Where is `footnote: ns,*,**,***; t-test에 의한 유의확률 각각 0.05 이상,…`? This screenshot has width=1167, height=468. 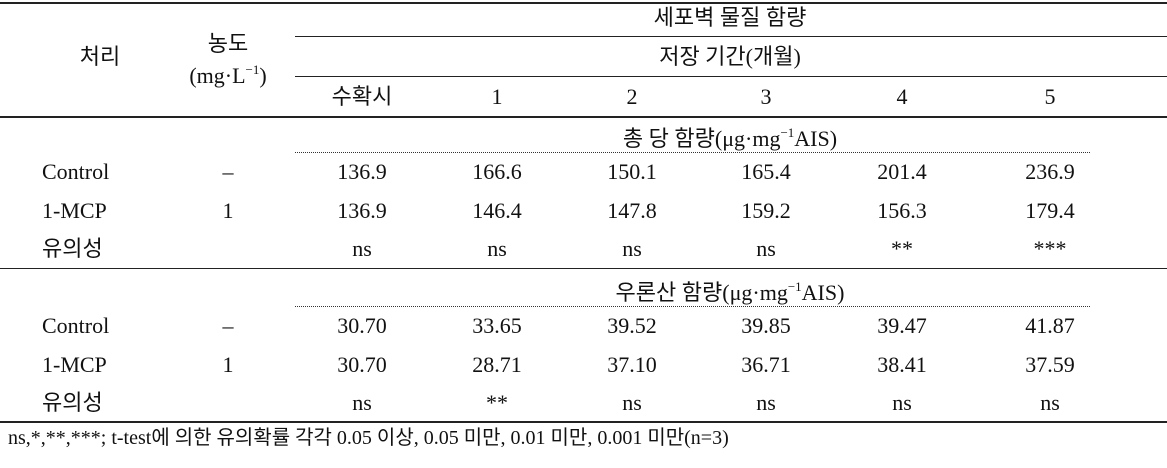
footnote: ns,*,**,***; t-test에 의한 유의확률 각각 0.05 이상,… is located at coordinates (368, 438).